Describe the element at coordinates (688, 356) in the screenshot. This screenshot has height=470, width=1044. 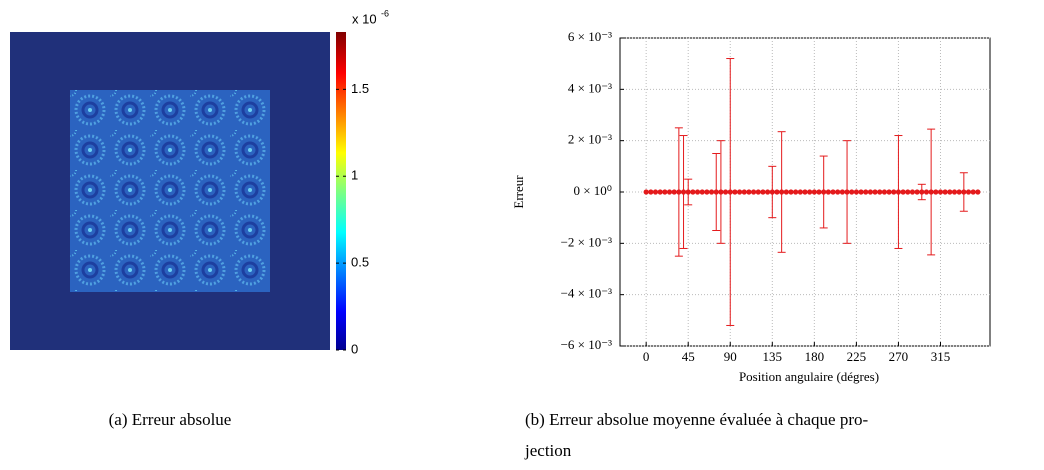
I see `x-tick-label: 45` at that location.